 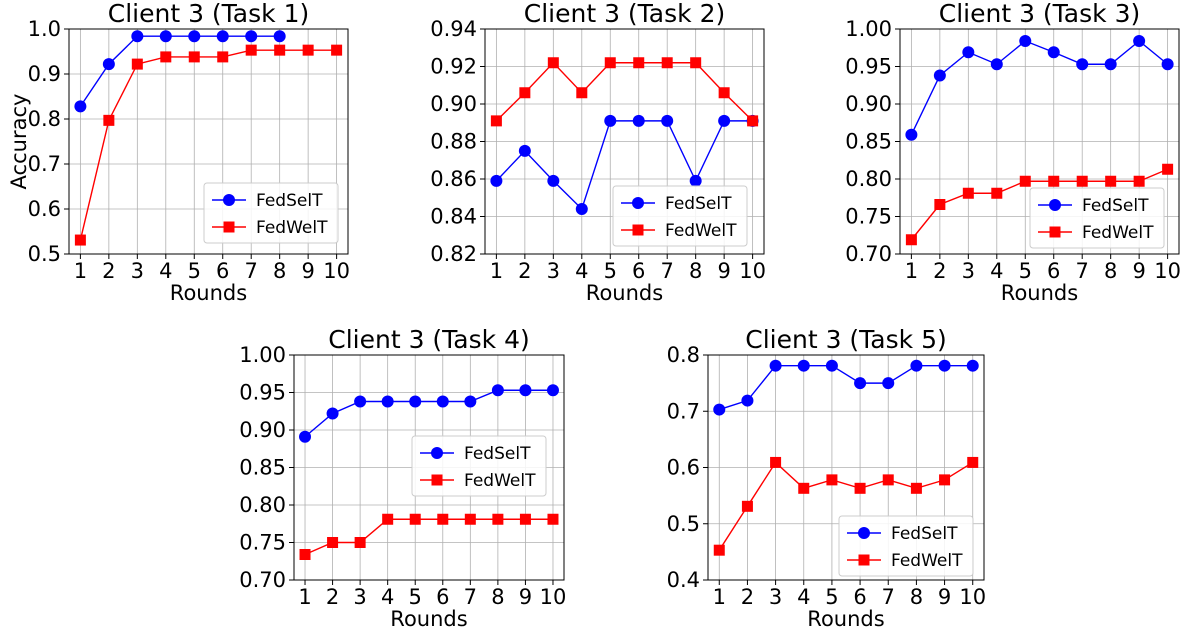 I want to click on series-FedSelT, so click(x=180, y=71).